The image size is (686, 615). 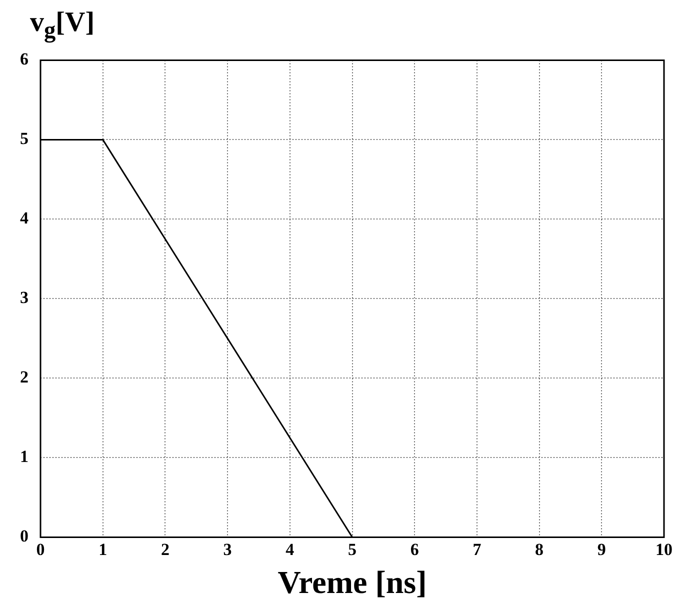 I want to click on x-tick-label: 3, so click(x=227, y=549).